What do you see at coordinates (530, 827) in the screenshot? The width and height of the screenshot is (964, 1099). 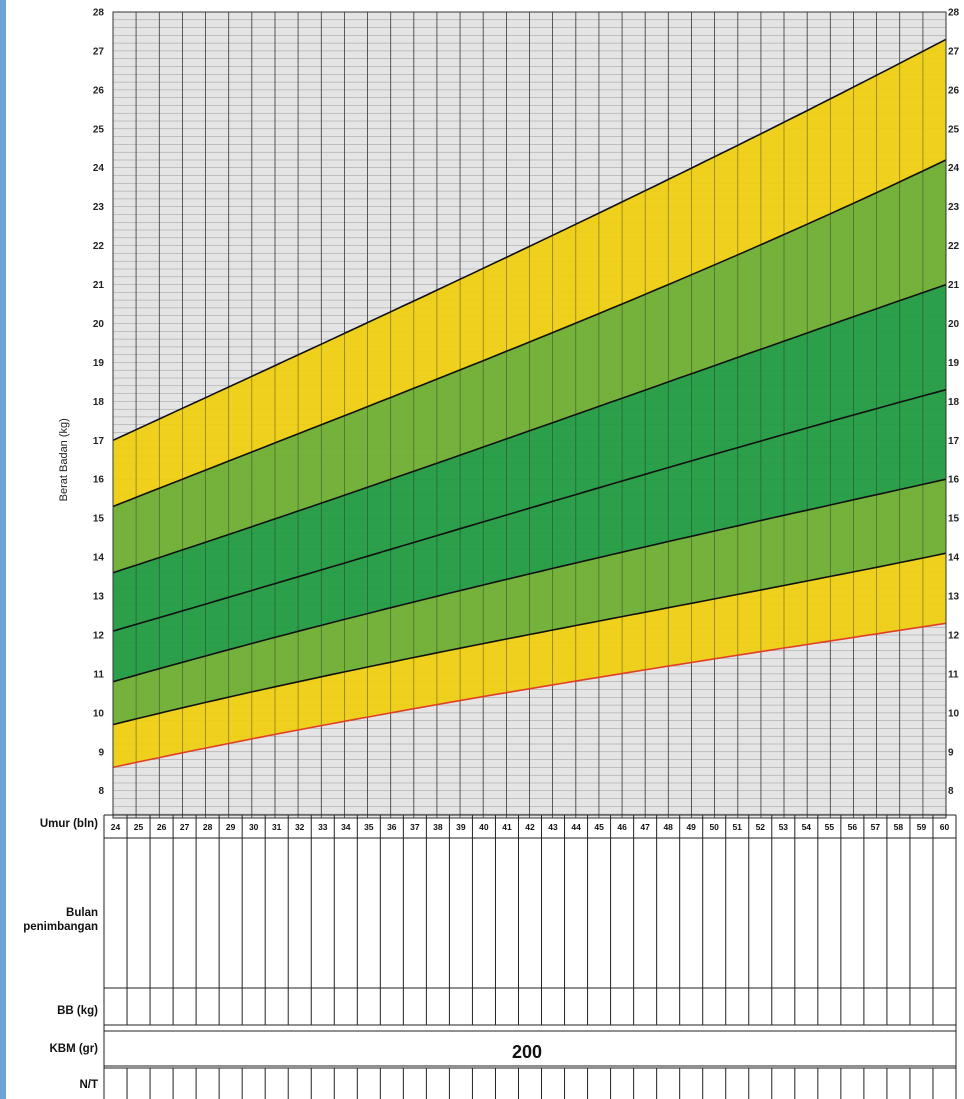 I see `age-cell-42: 42` at bounding box center [530, 827].